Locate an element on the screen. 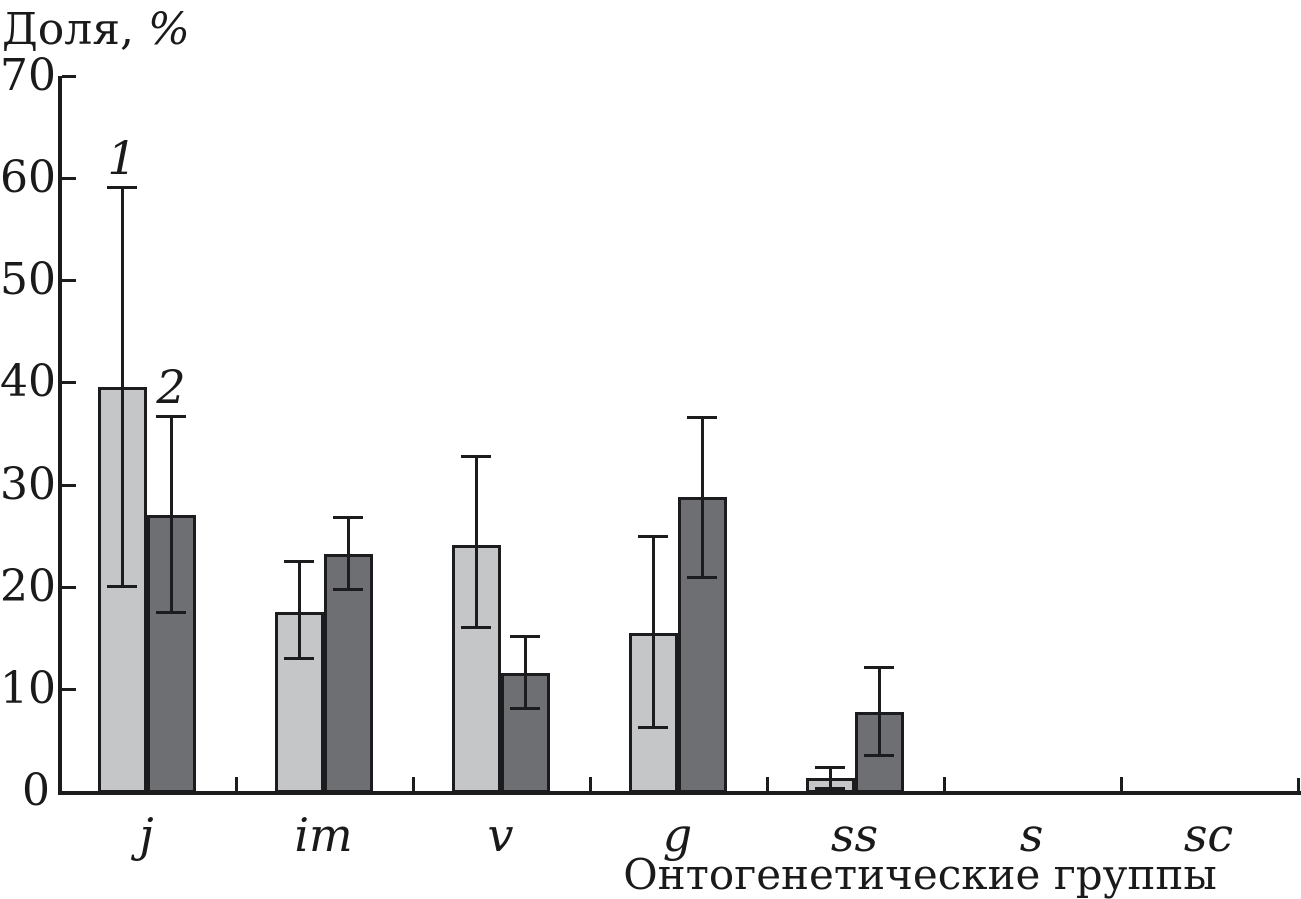 The height and width of the screenshot is (899, 1301). y-axis-line is located at coordinates (60, 435).